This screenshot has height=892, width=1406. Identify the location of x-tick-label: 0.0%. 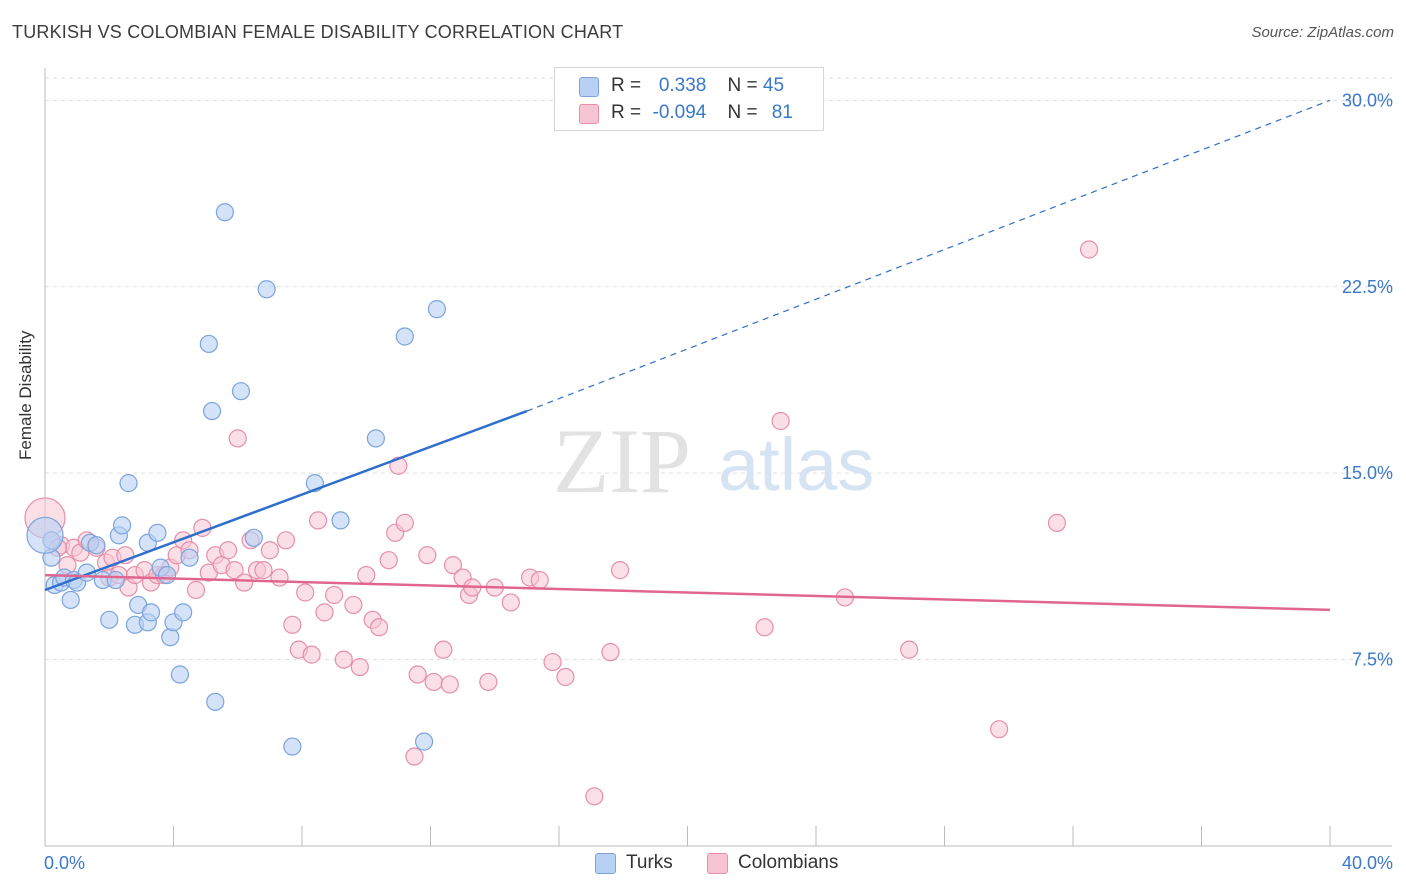
(64, 863).